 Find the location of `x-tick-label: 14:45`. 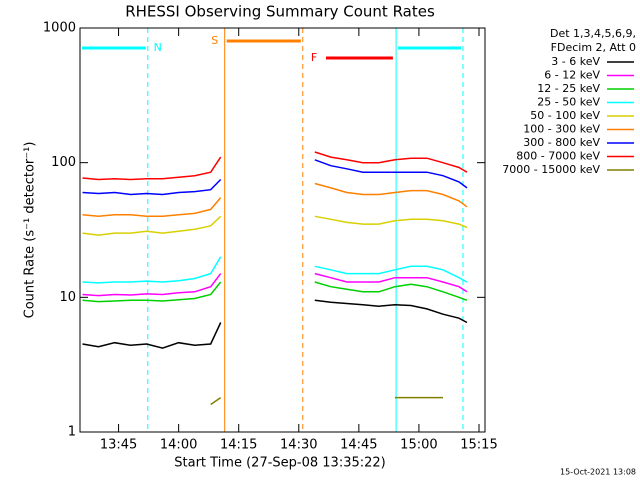

x-tick-label: 14:45 is located at coordinates (358, 445).